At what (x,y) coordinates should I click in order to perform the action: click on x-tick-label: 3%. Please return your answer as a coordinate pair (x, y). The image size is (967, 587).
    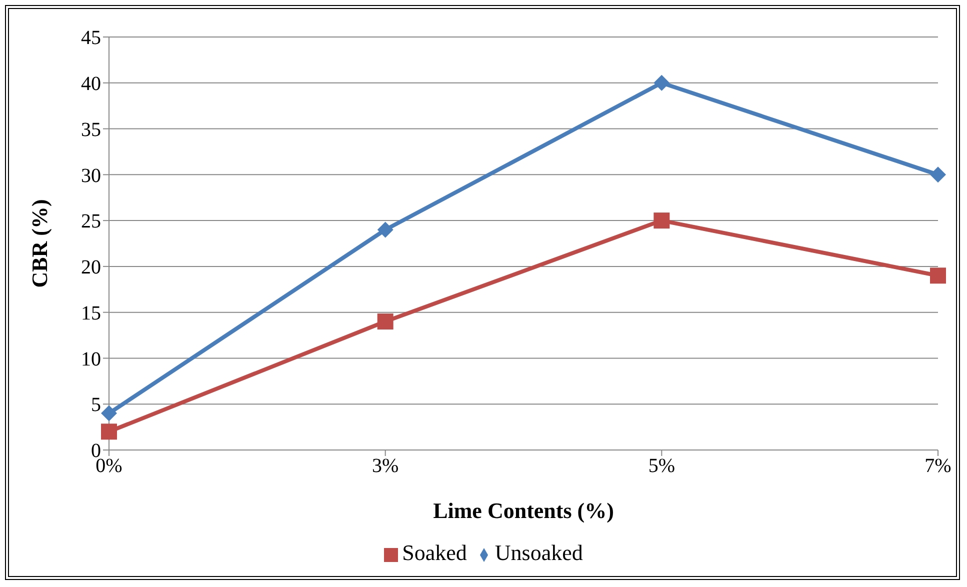
    Looking at the image, I should click on (385, 466).